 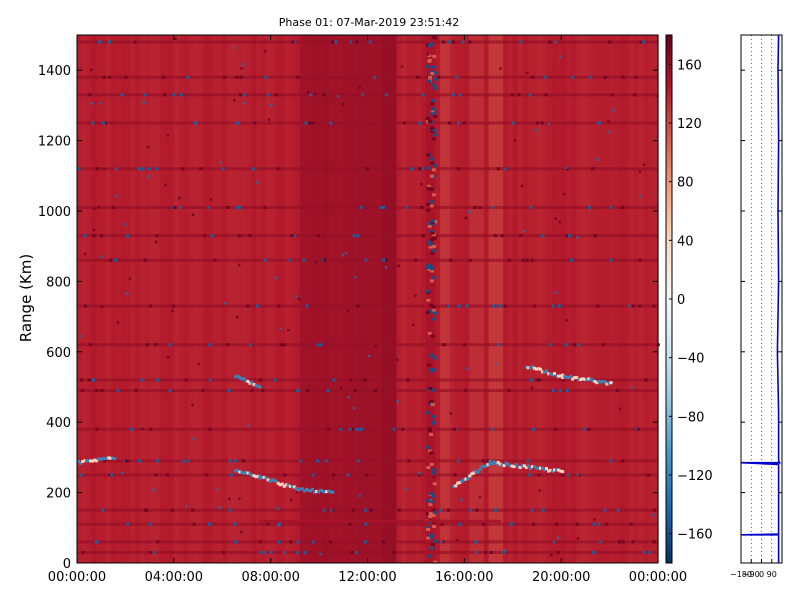 What do you see at coordinates (58, 353) in the screenshot?
I see `y-tick-label: 600` at bounding box center [58, 353].